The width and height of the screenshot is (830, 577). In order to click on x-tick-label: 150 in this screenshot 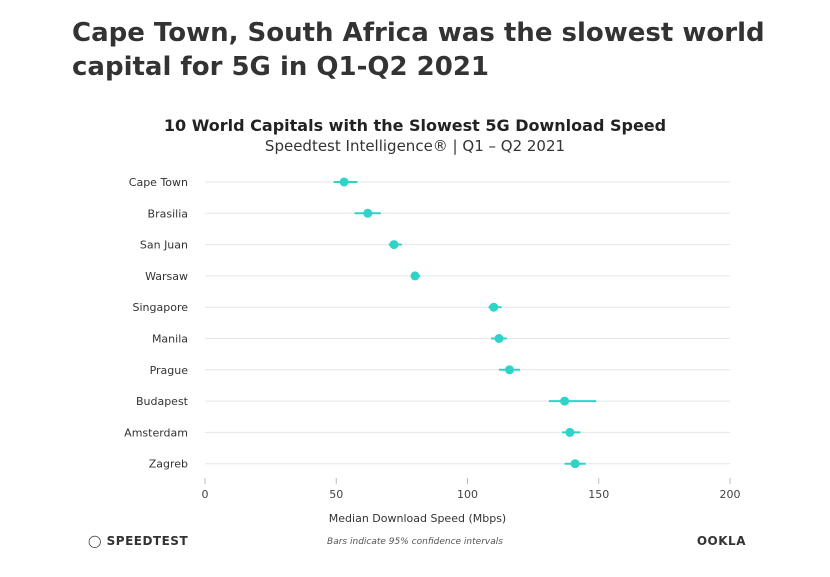, I will do `click(598, 494)`.